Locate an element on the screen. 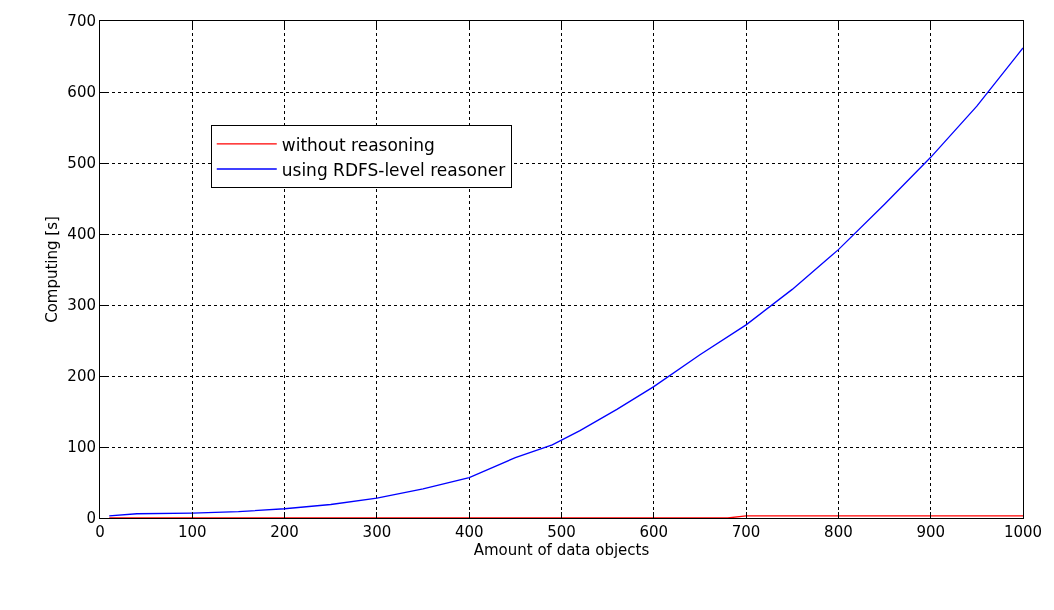 The width and height of the screenshot is (1054, 610). y-tick-label: 300 is located at coordinates (81, 305).